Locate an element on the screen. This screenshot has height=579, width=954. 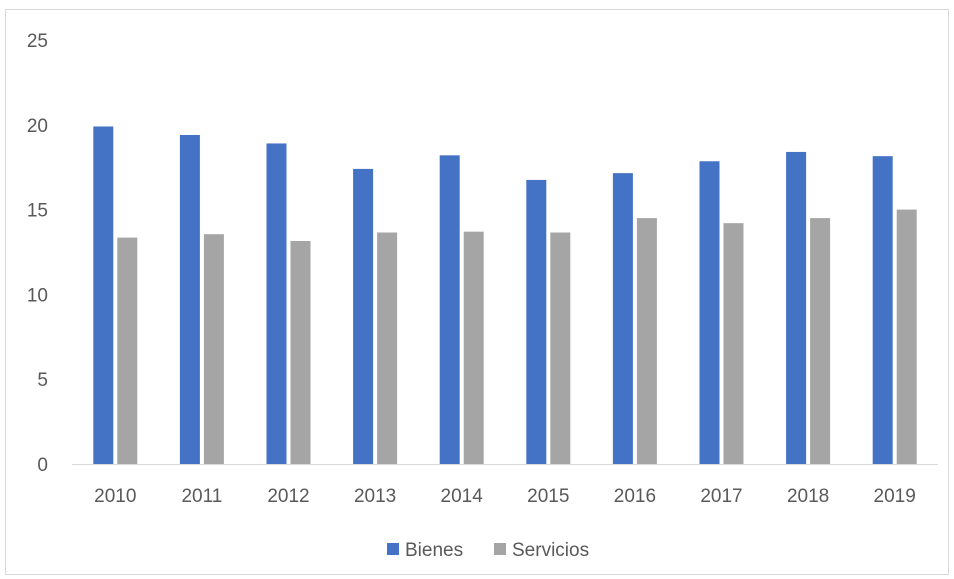
x-tick-label: 2018 is located at coordinates (808, 496).